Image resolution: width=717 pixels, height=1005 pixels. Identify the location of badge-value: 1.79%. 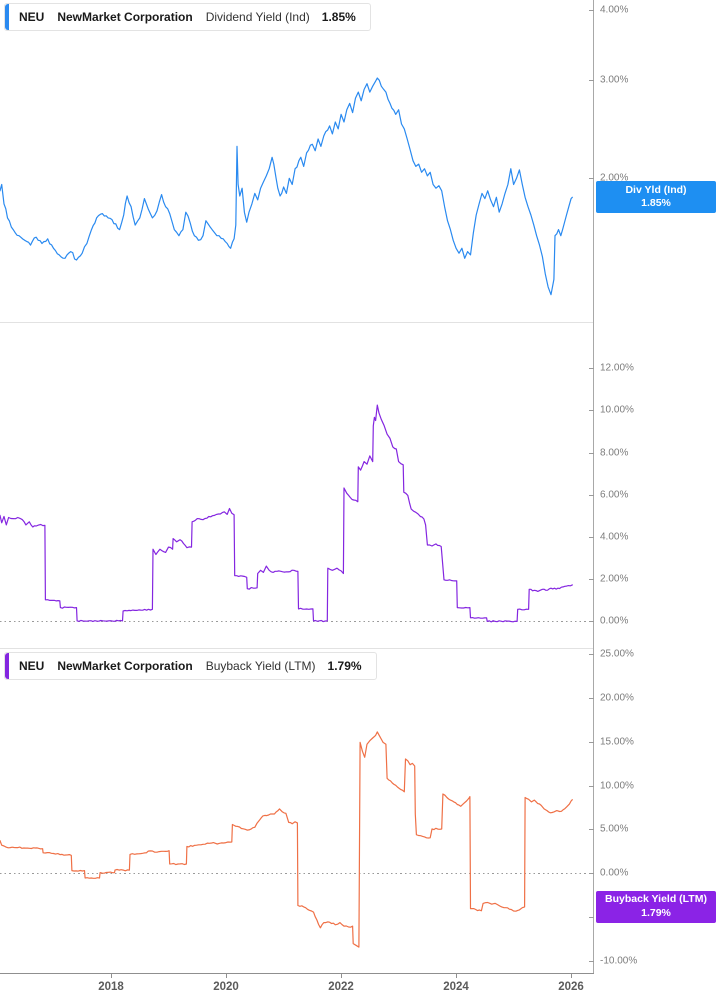
(656, 912).